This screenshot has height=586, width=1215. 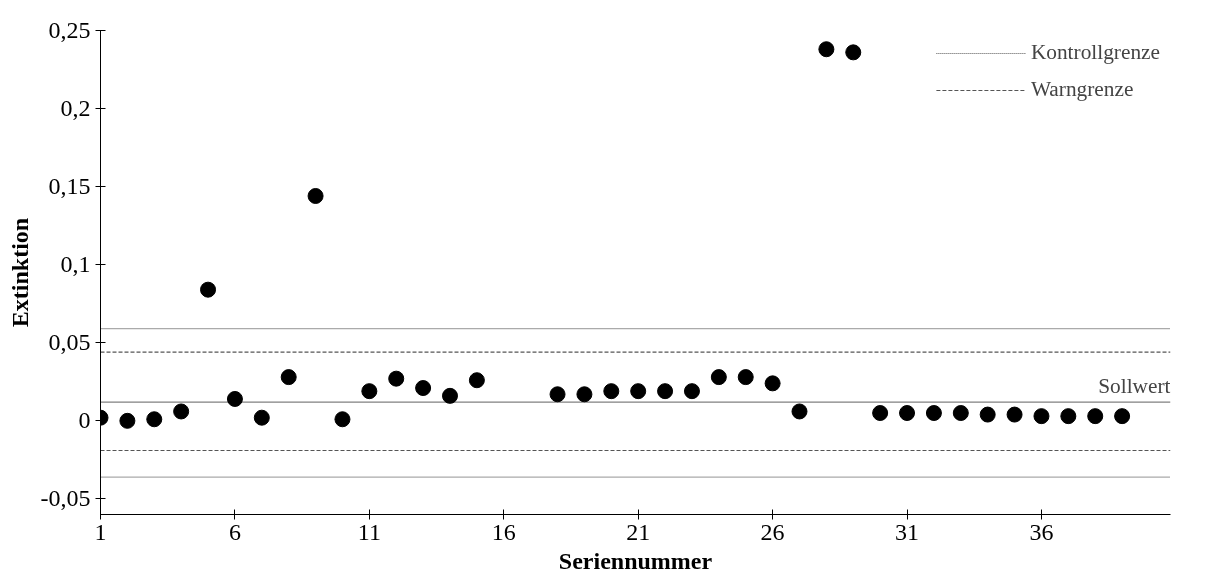 What do you see at coordinates (1134, 386) in the screenshot?
I see `ref-line-label: Sollwert` at bounding box center [1134, 386].